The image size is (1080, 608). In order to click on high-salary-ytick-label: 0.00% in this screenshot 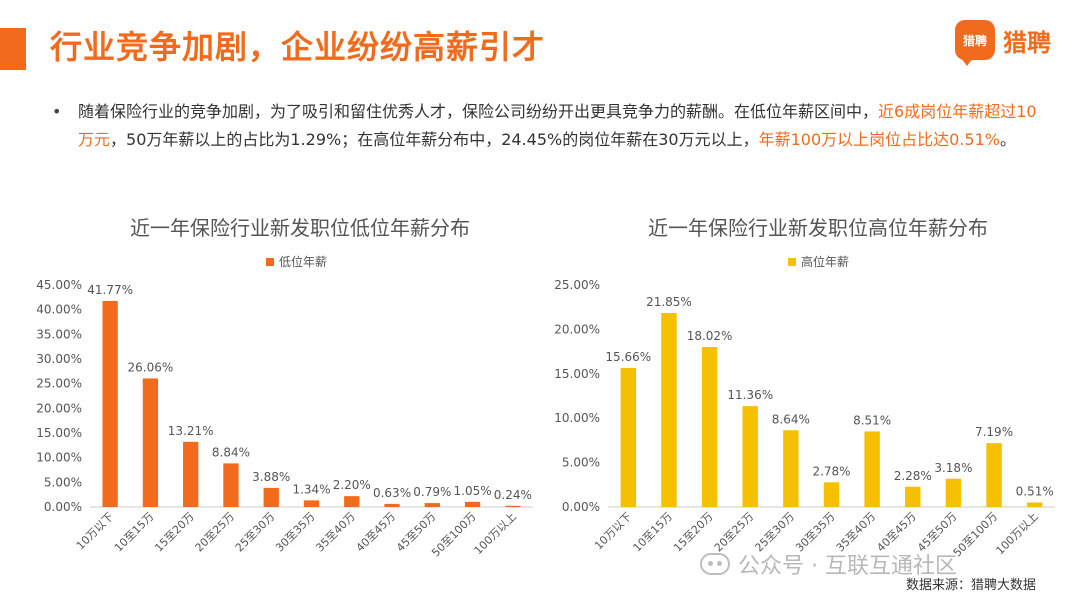, I will do `click(581, 507)`.